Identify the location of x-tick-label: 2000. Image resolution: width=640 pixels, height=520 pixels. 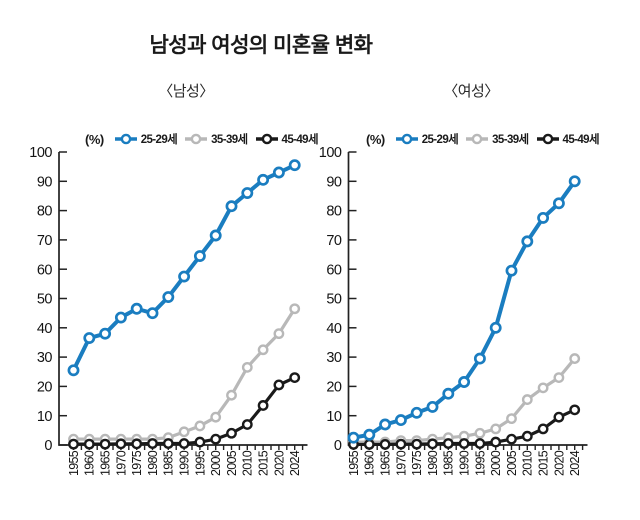
(216, 463).